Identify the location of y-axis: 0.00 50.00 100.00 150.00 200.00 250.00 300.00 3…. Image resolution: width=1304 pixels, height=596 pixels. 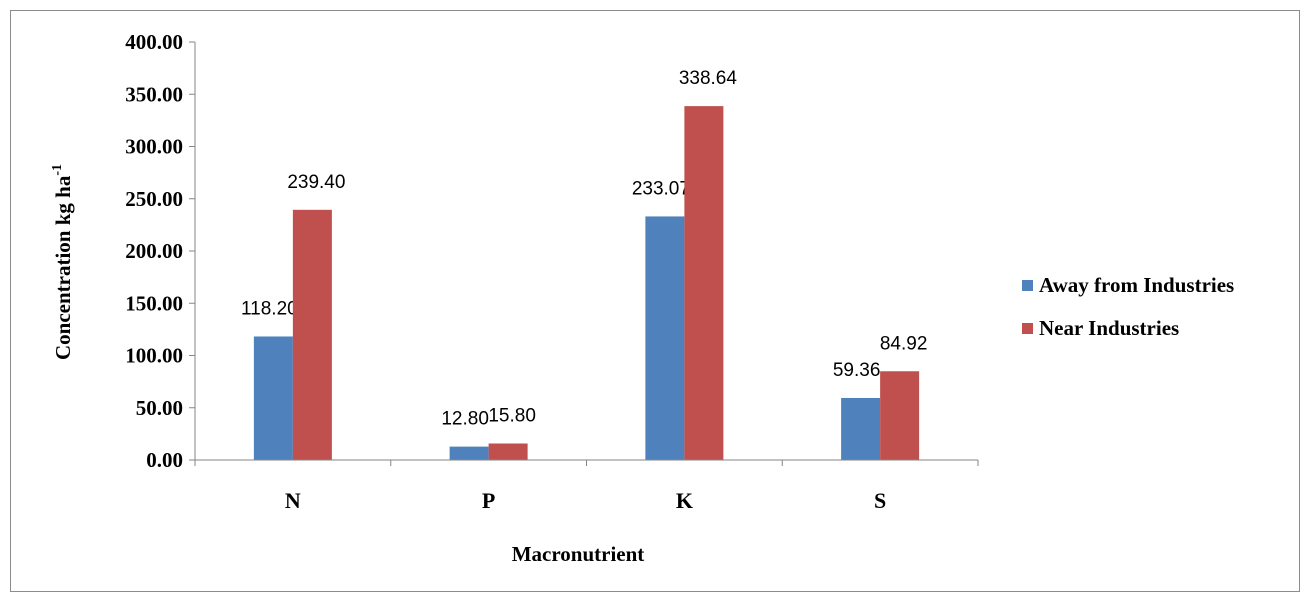
(160, 251).